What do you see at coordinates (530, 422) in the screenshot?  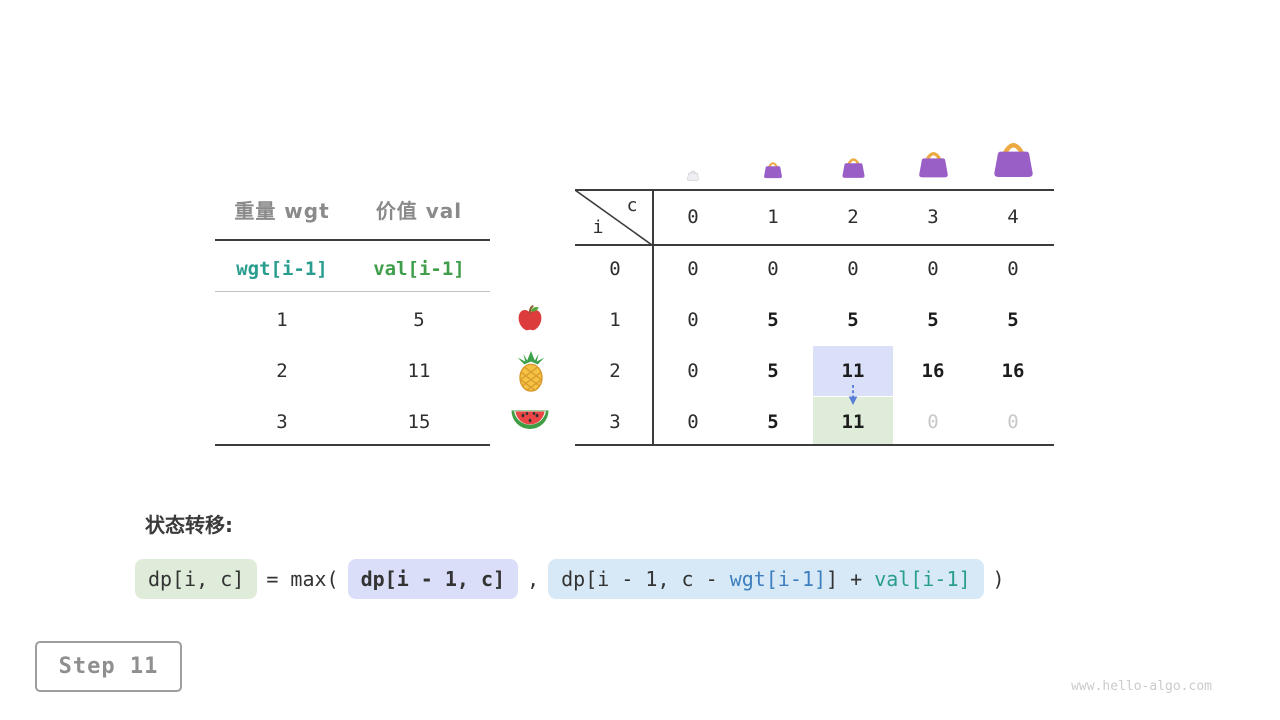 I see `watermelon-icon` at bounding box center [530, 422].